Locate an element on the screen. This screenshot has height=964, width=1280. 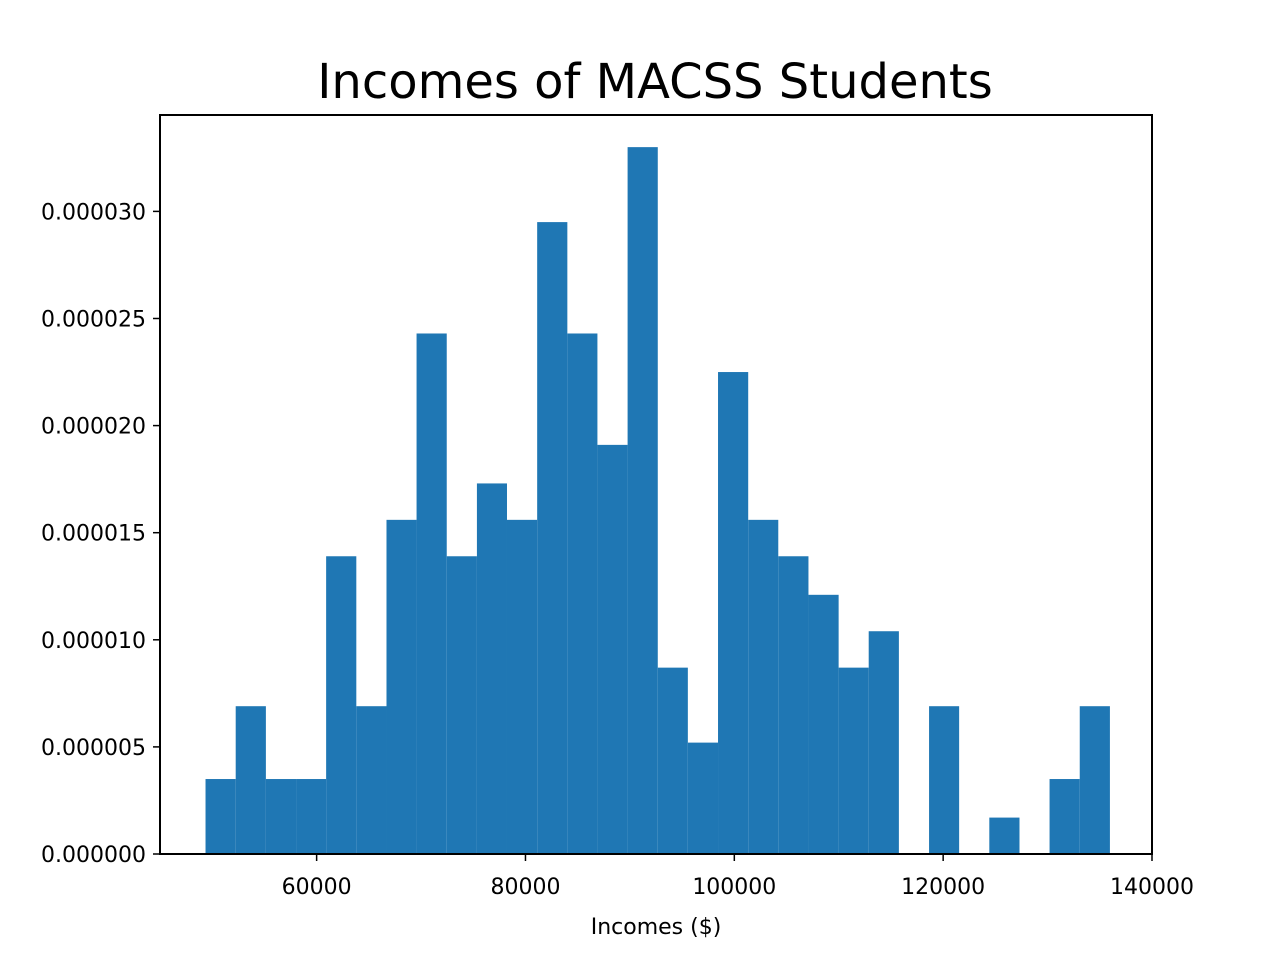
y-tick-label-1: 0.000005 is located at coordinates (93, 748).